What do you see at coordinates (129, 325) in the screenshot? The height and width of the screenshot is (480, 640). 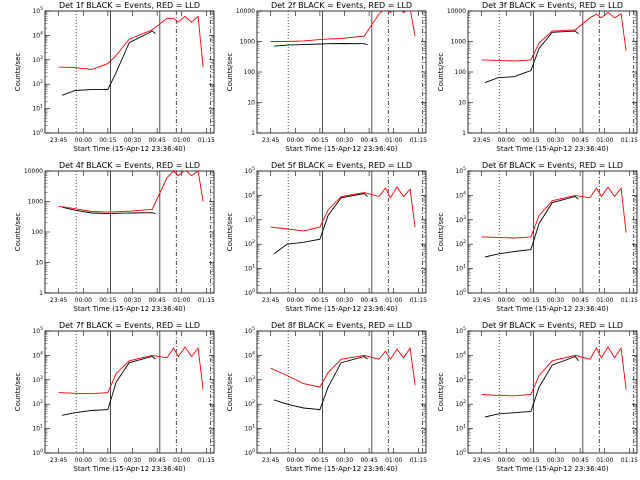 I see `panel-title: Det 7f BLACK = Events, RED = LLD` at bounding box center [129, 325].